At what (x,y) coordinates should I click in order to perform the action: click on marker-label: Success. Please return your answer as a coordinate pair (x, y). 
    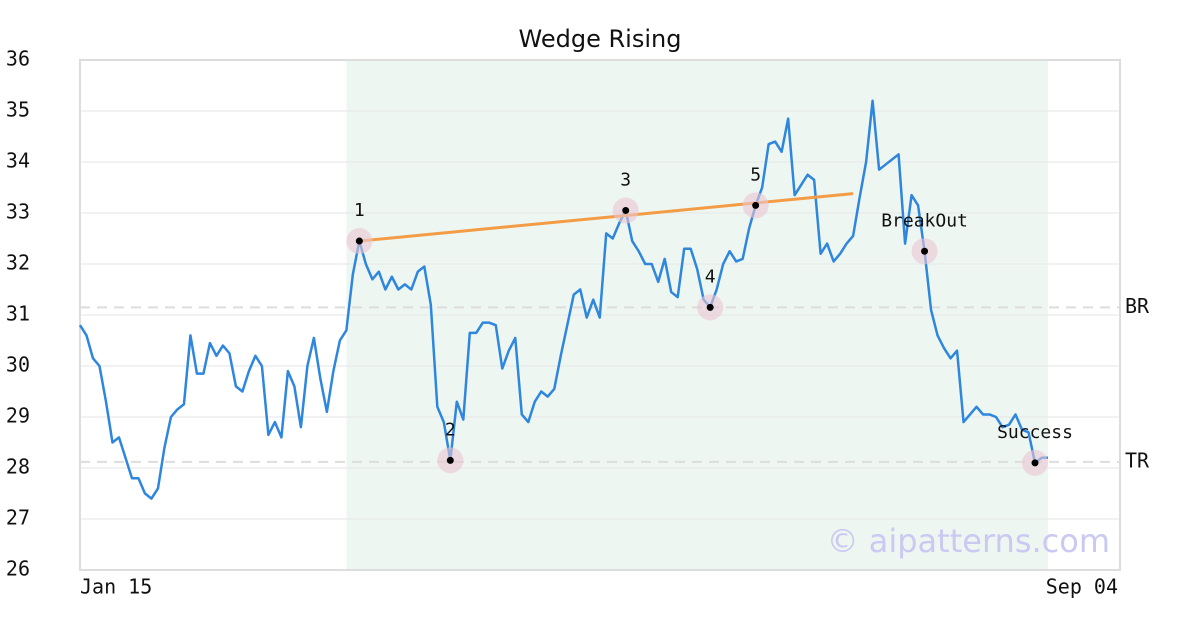
    Looking at the image, I should click on (1035, 432).